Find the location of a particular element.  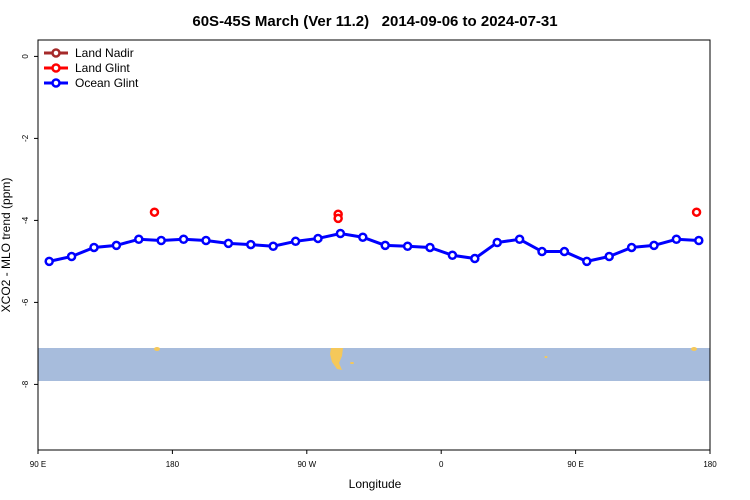

y-axis-label: XCO2 - MLO trend (ppm) is located at coordinates (6, 245).